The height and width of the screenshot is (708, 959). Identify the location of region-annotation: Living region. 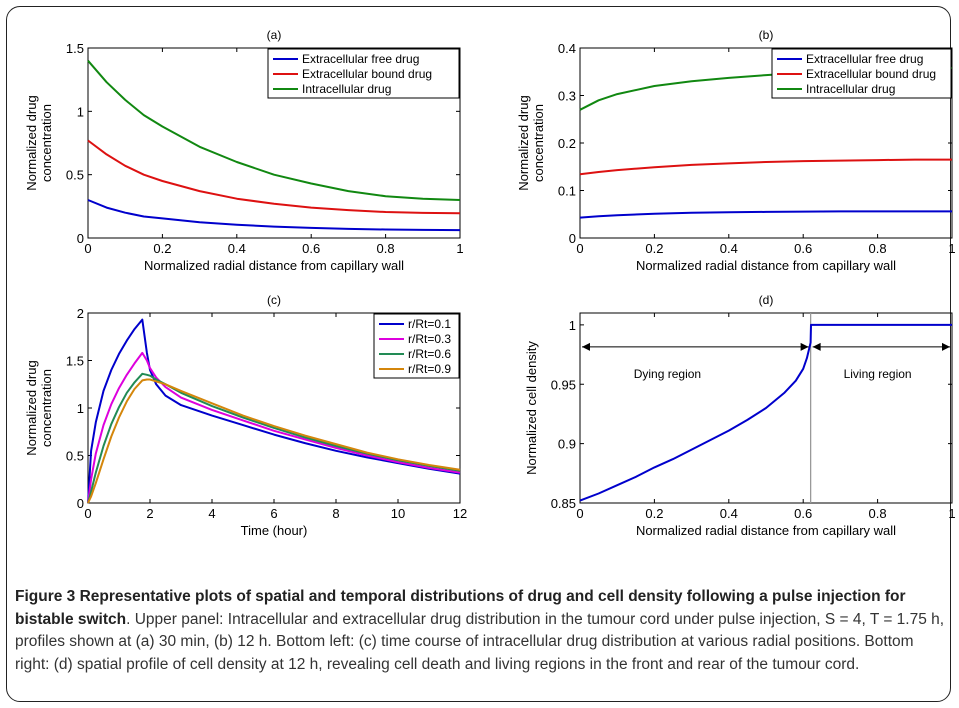
(878, 374).